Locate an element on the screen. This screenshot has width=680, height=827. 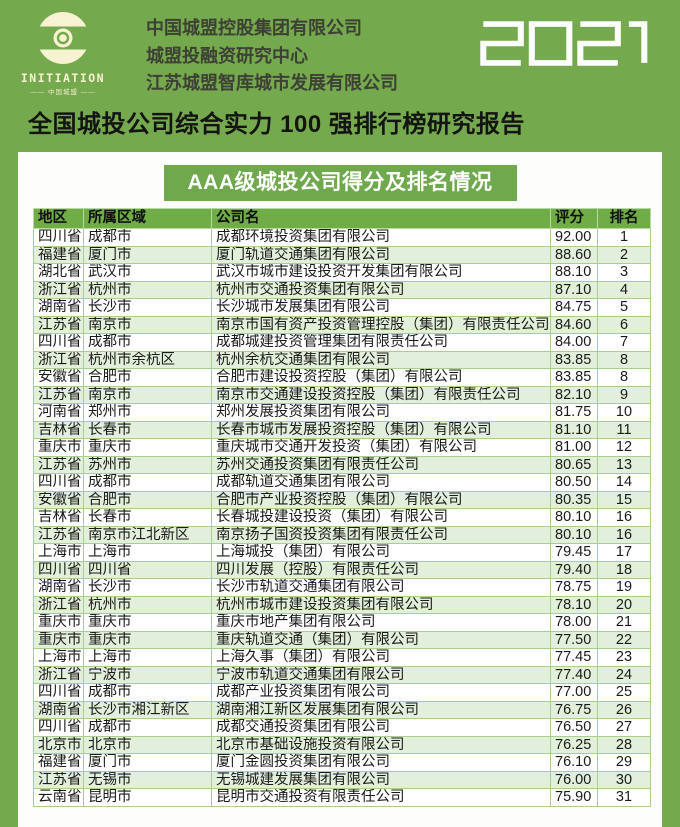
cell-region: 北京市 is located at coordinates (58, 744).